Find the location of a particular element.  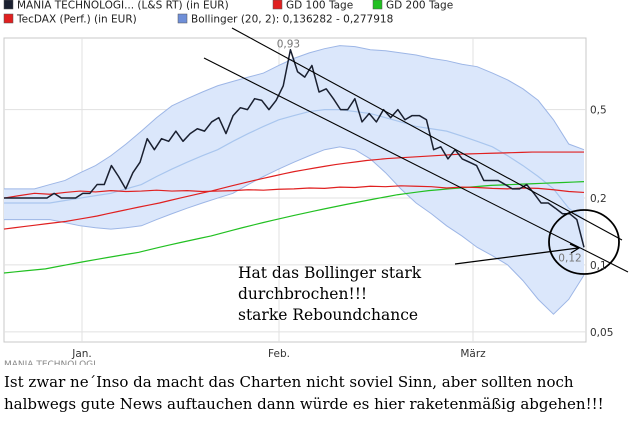

y-tick-label: 0,05 is located at coordinates (601, 333).